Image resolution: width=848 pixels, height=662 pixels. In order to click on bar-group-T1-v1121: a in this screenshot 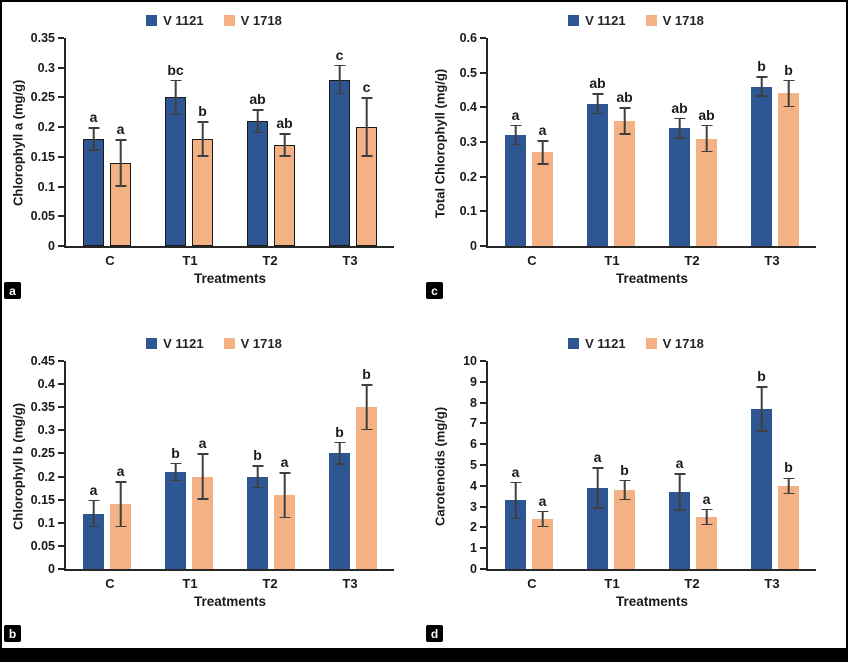, I will do `click(597, 509)`.